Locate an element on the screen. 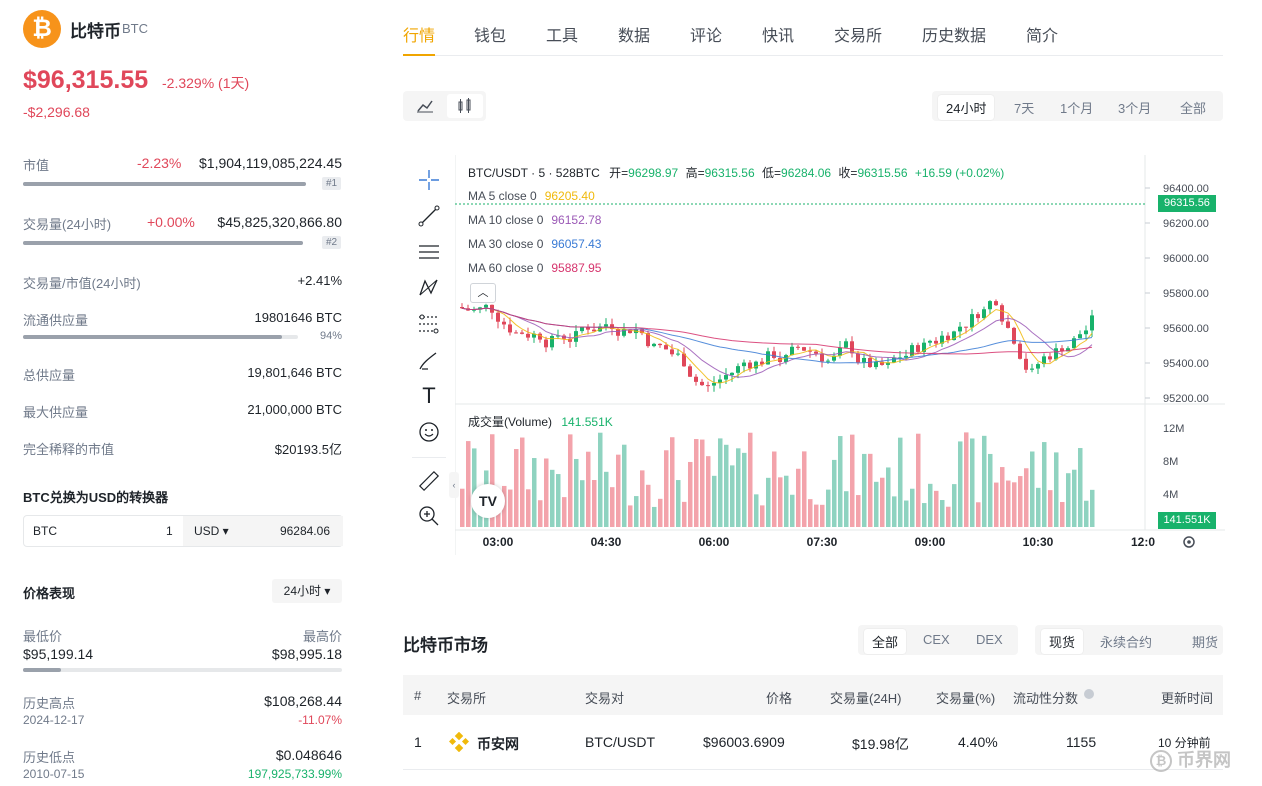  text-tool: T is located at coordinates (429, 396).